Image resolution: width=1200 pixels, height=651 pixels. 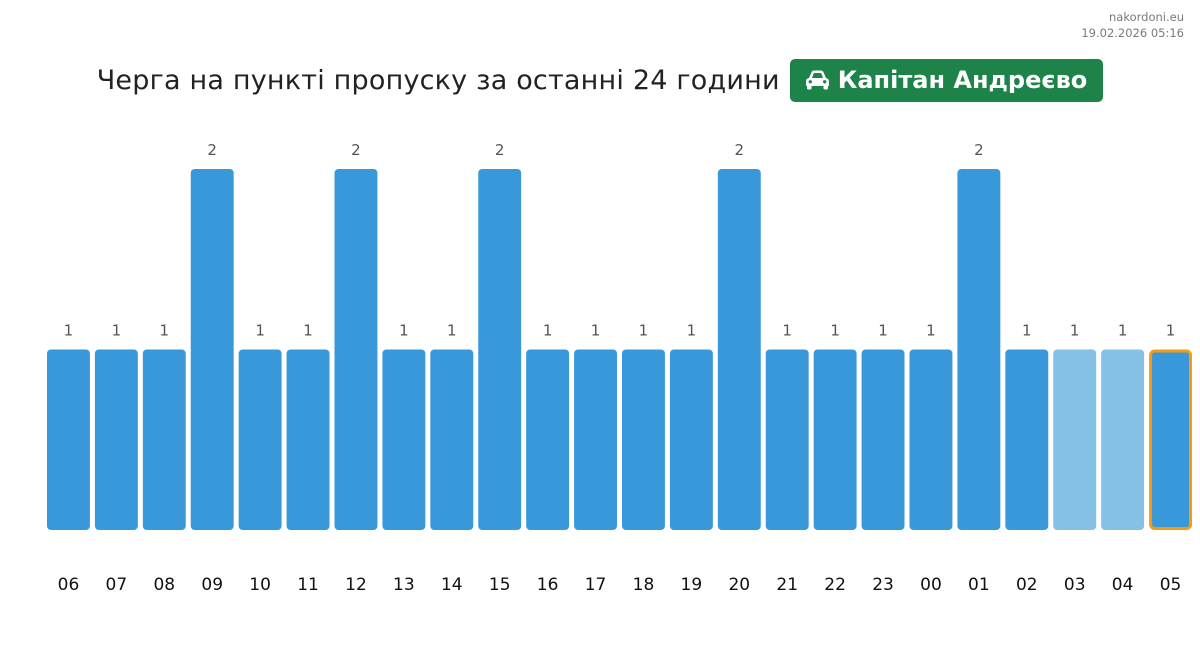 What do you see at coordinates (1075, 585) in the screenshot?
I see `x-tick-03: 03` at bounding box center [1075, 585].